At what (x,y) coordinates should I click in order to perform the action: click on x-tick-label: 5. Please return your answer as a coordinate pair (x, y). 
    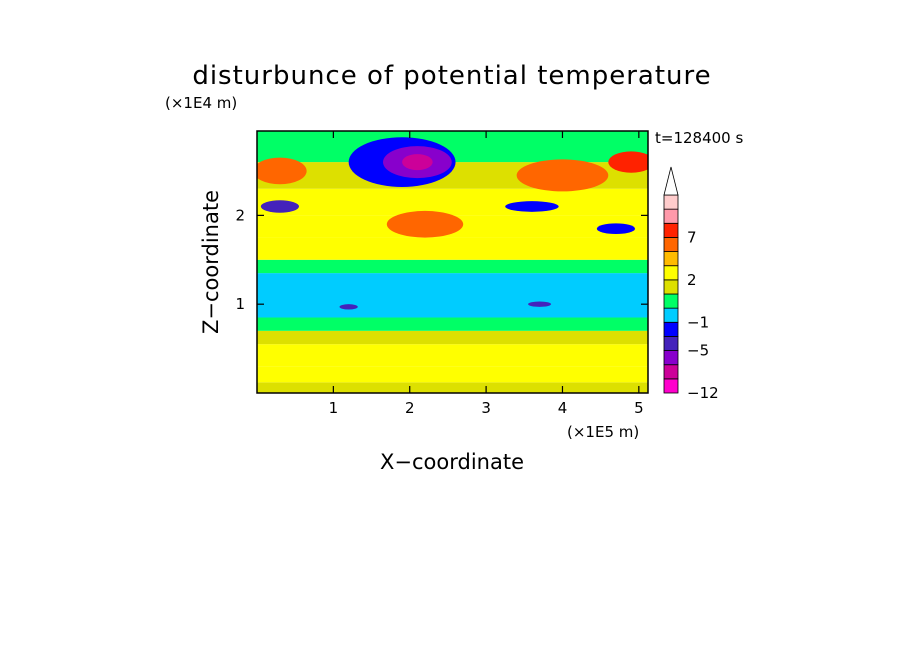
    Looking at the image, I should click on (639, 408).